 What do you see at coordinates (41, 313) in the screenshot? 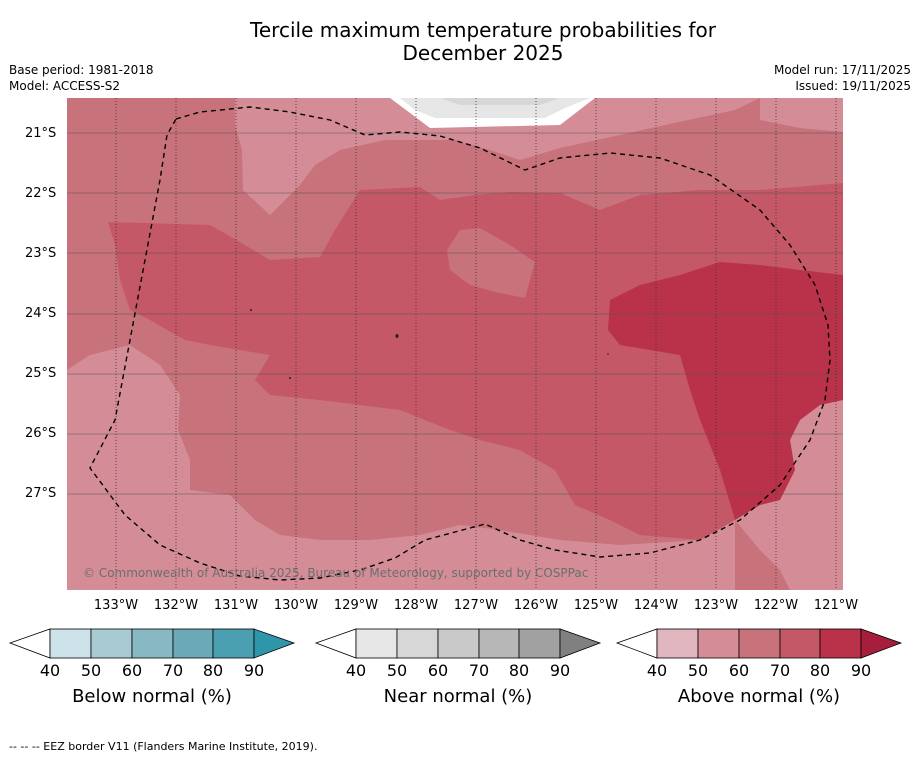
I see `lat-label: 24°S` at bounding box center [41, 313].